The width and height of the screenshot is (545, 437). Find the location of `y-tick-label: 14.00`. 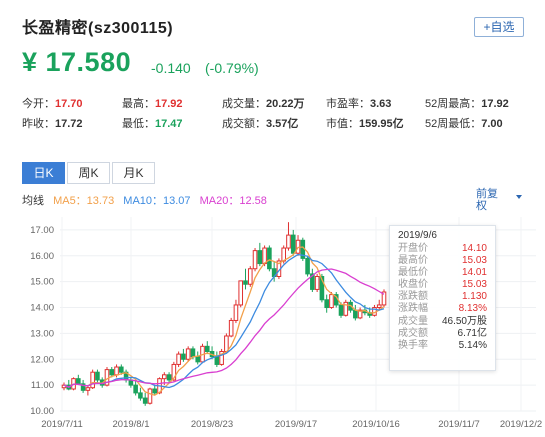

y-tick-label: 14.00 is located at coordinates (42, 308).